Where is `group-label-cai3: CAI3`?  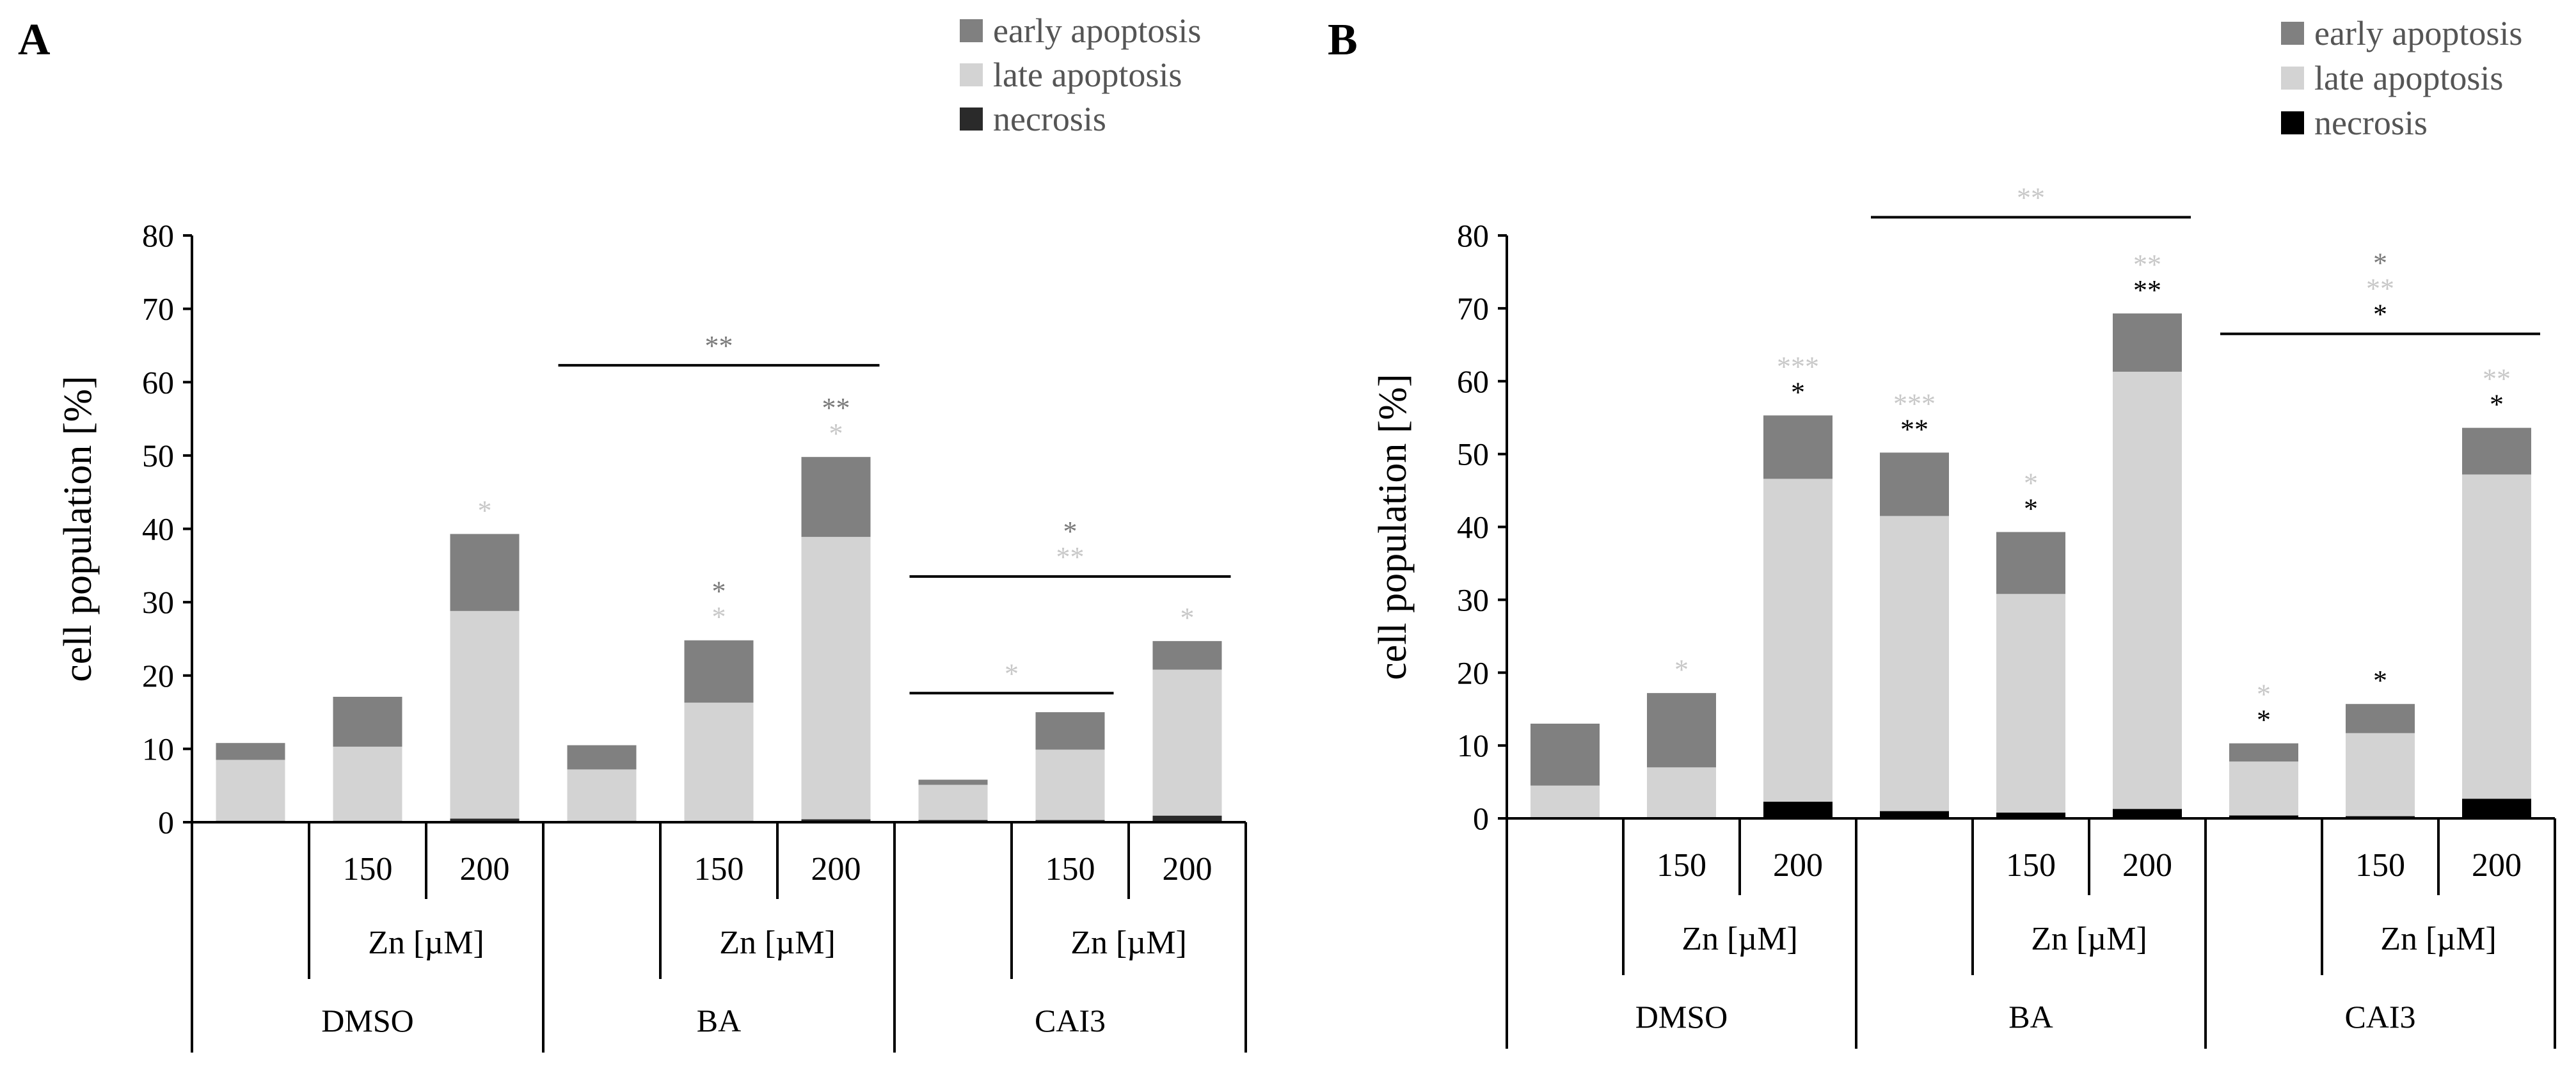 group-label-cai3: CAI3 is located at coordinates (1070, 1020).